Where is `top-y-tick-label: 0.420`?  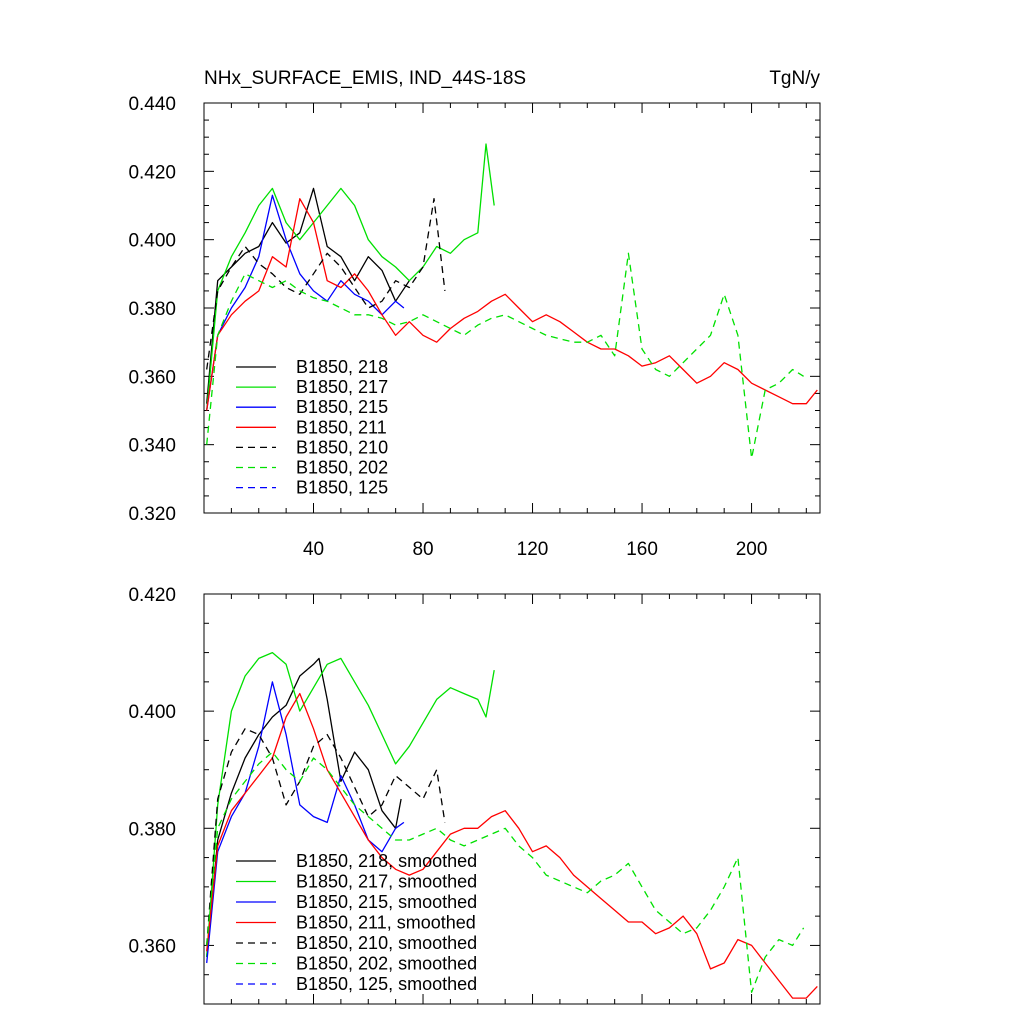
top-y-tick-label: 0.420 is located at coordinates (152, 172).